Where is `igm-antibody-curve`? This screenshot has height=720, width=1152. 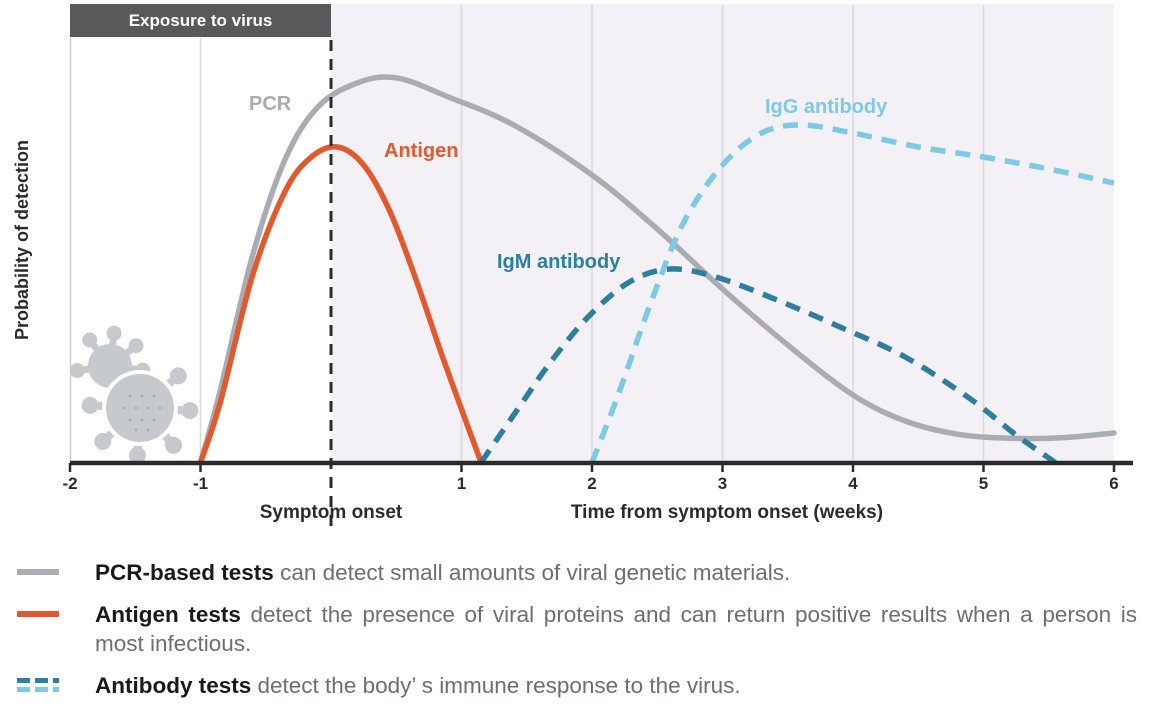
igm-antibody-curve is located at coordinates (767, 365).